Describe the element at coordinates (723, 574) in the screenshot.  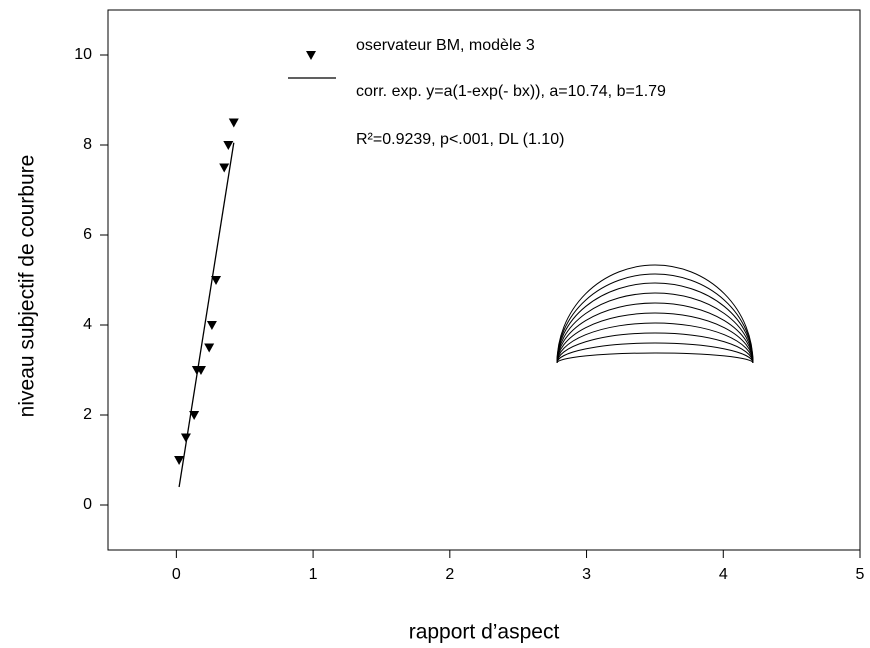
I see `x-tick-label: 4` at that location.